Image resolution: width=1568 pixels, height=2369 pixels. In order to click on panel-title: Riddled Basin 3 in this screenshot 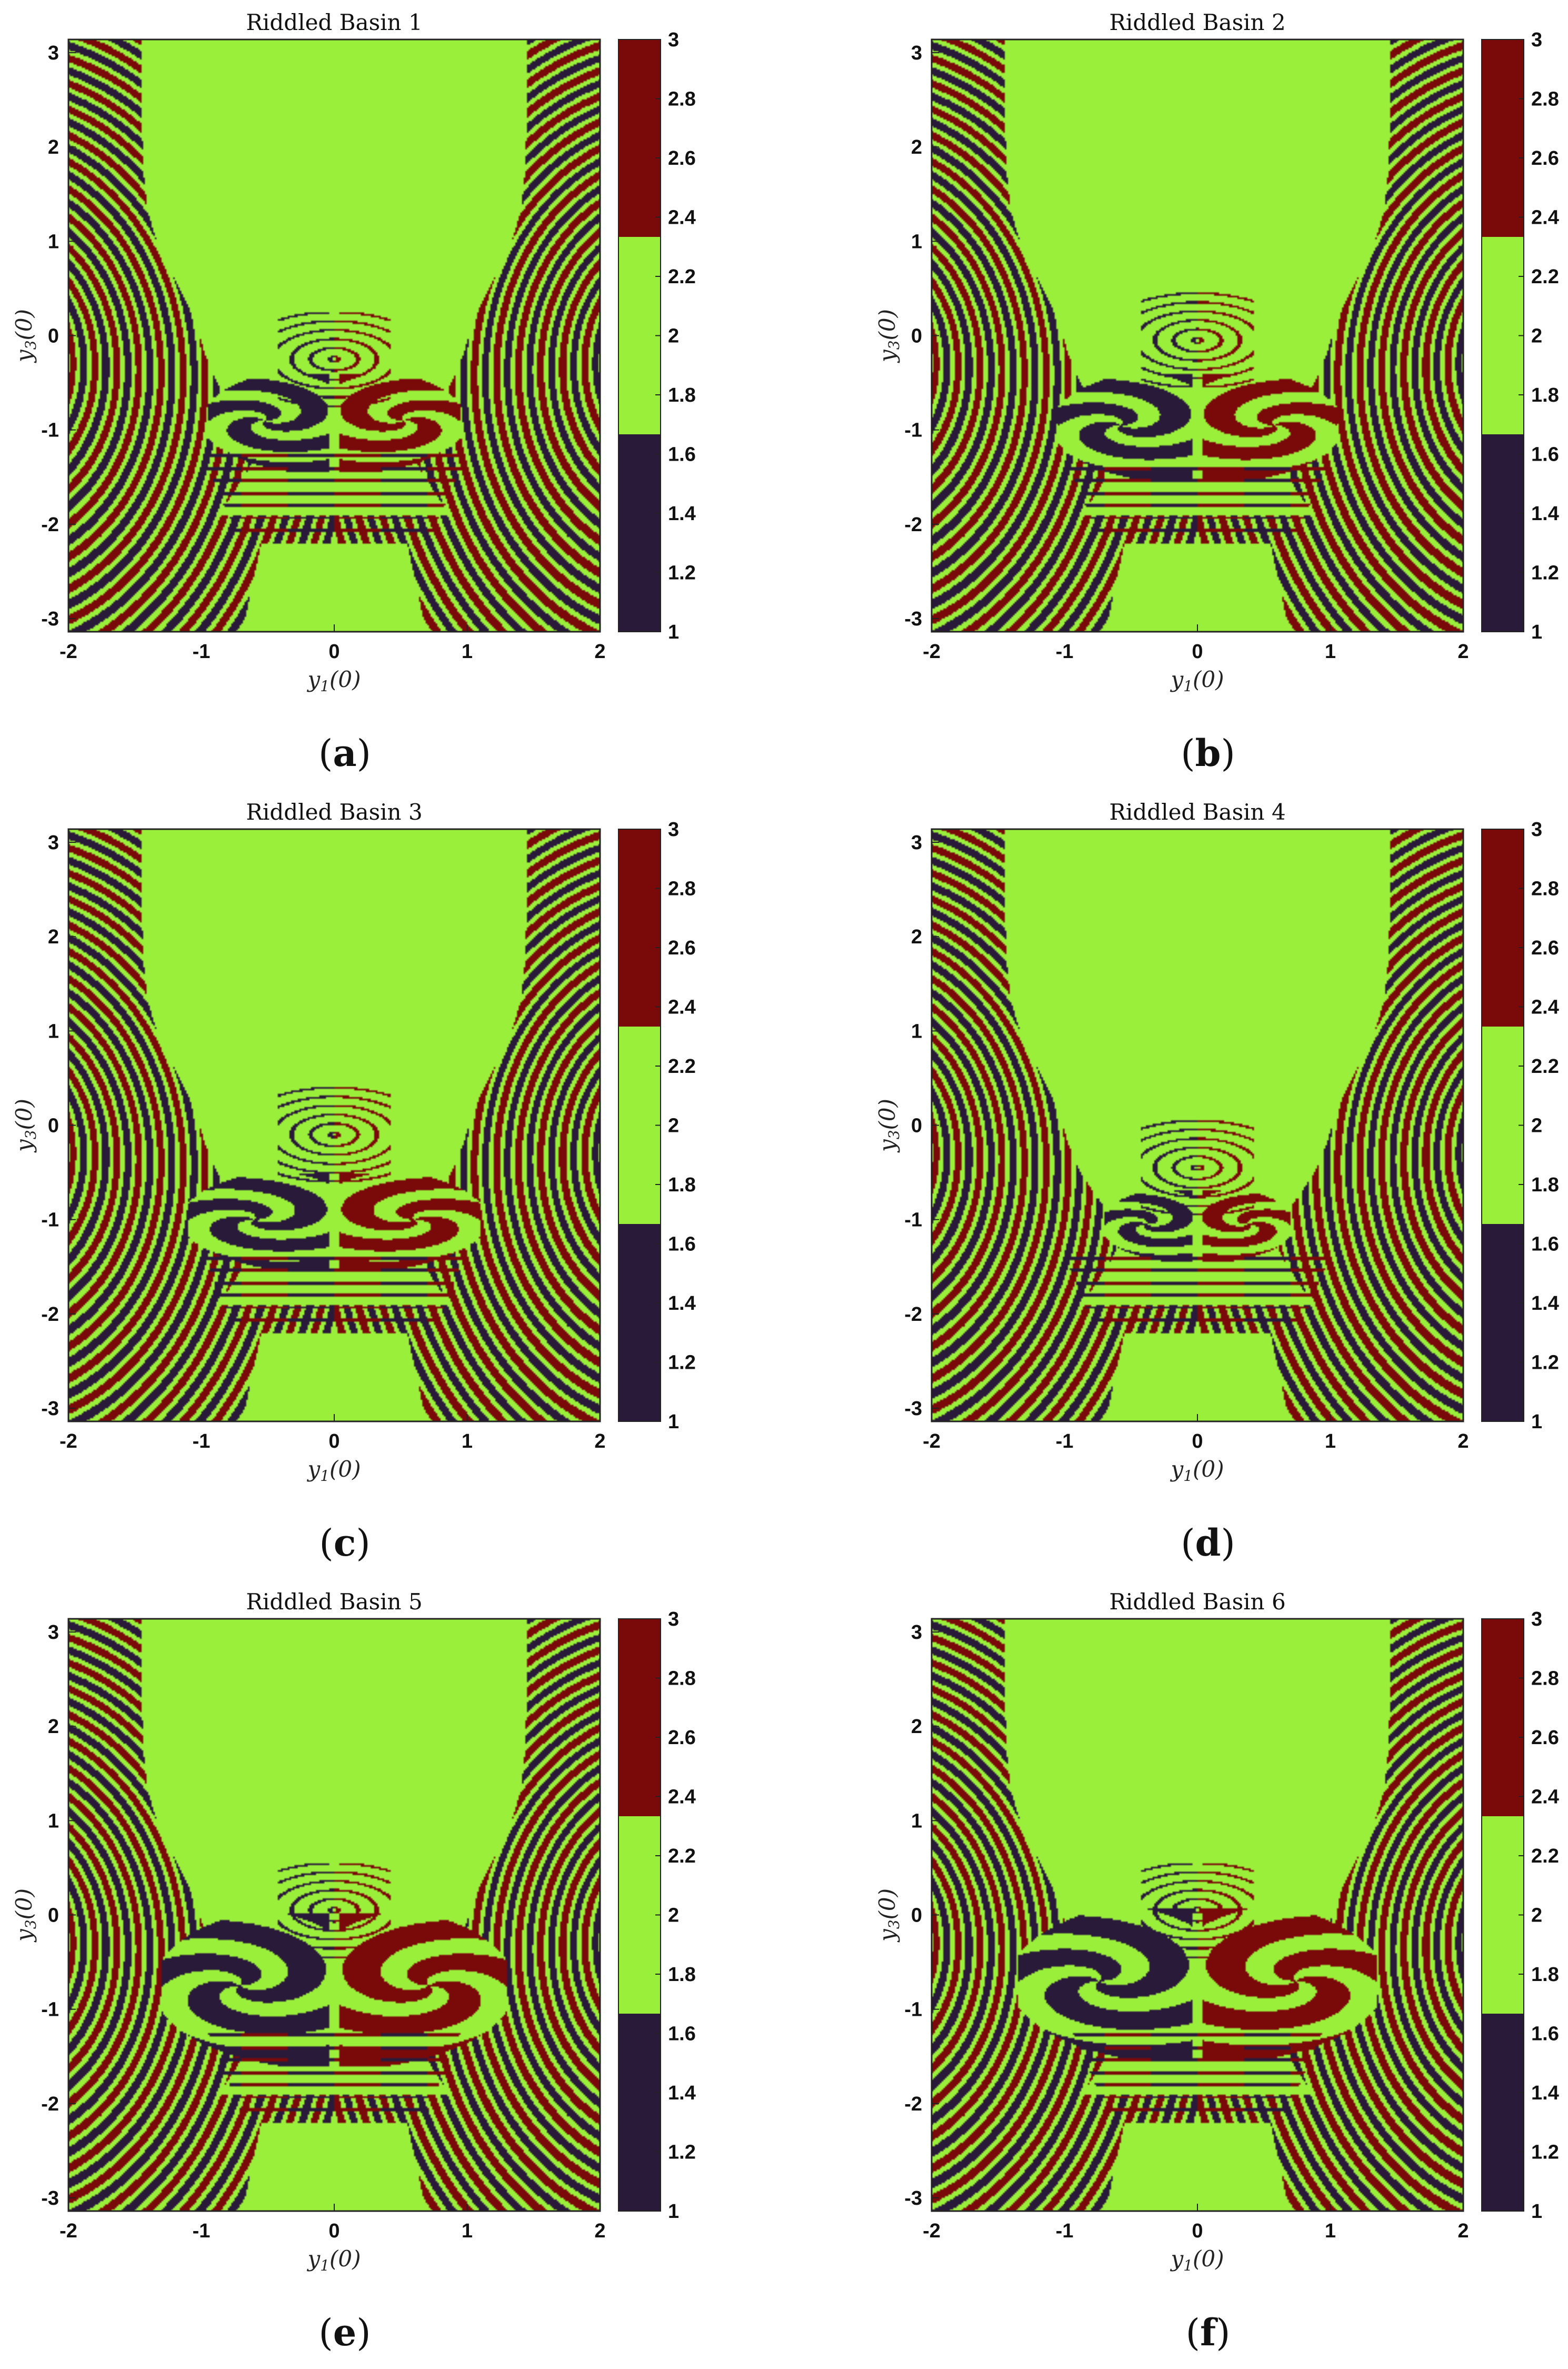, I will do `click(334, 812)`.